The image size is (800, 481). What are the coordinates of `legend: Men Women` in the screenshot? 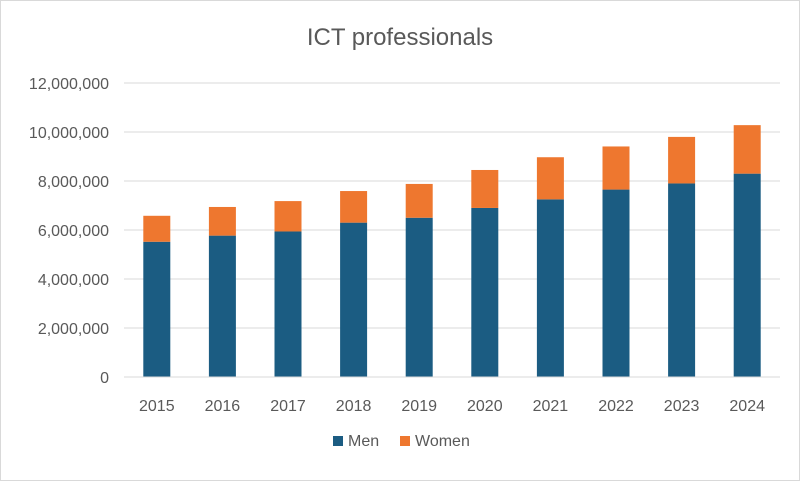 It's located at (401, 441).